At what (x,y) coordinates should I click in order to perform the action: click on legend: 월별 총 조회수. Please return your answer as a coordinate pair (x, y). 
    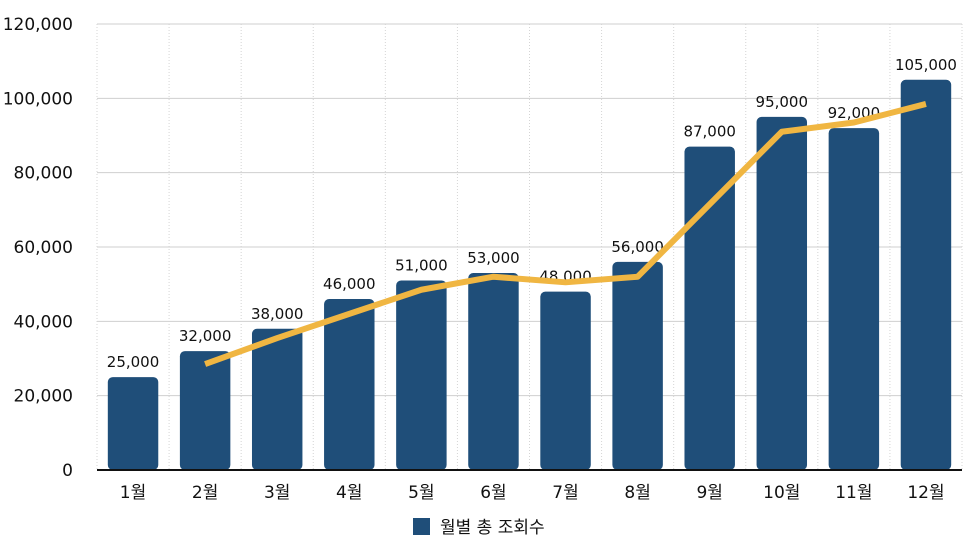
    Looking at the image, I should click on (479, 528).